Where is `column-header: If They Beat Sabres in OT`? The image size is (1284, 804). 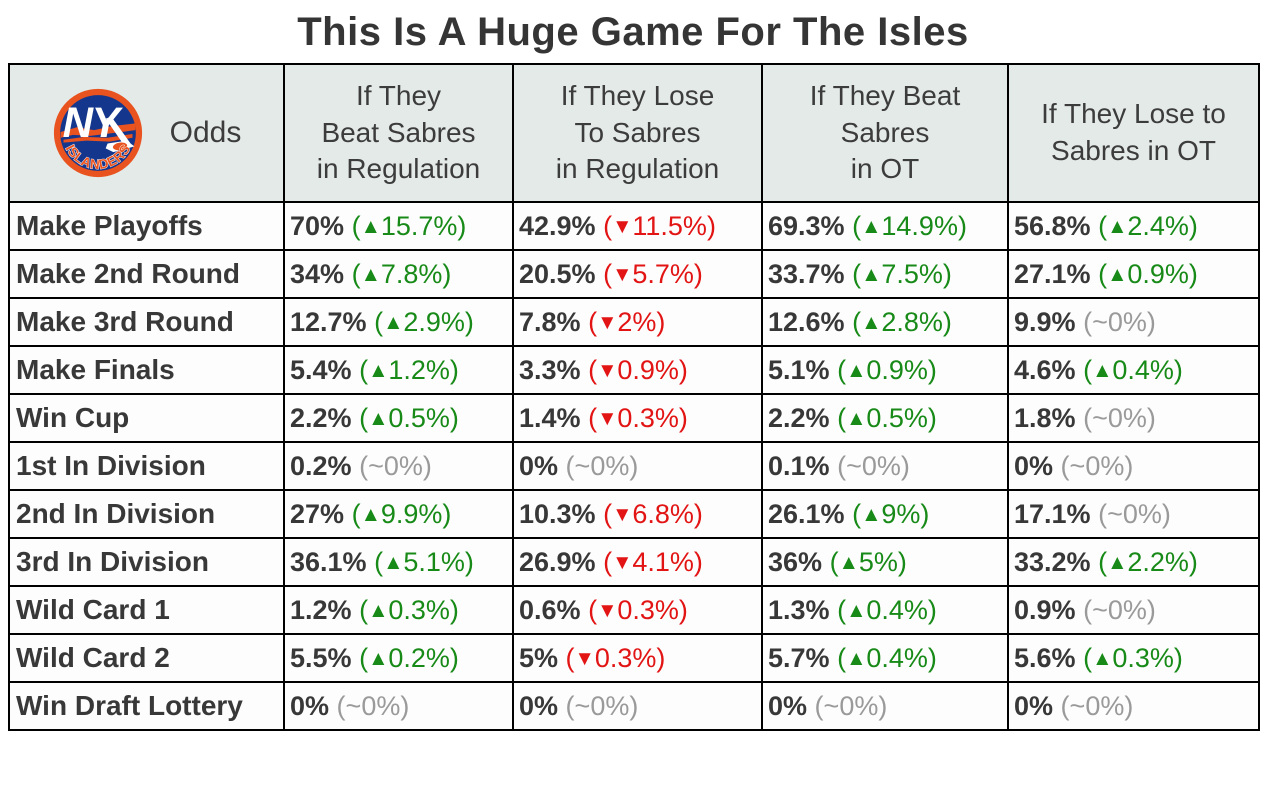
column-header: If They Beat Sabres in OT is located at coordinates (885, 133).